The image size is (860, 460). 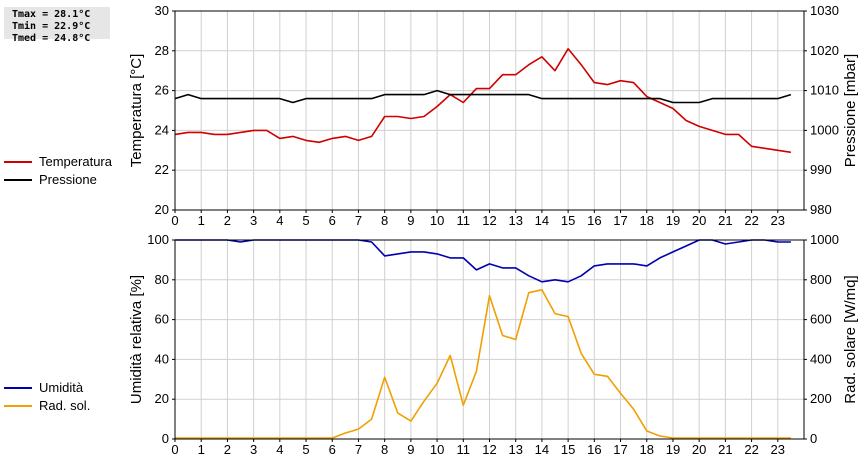 What do you see at coordinates (542, 220) in the screenshot?
I see `top-x-tick-label: 14` at bounding box center [542, 220].